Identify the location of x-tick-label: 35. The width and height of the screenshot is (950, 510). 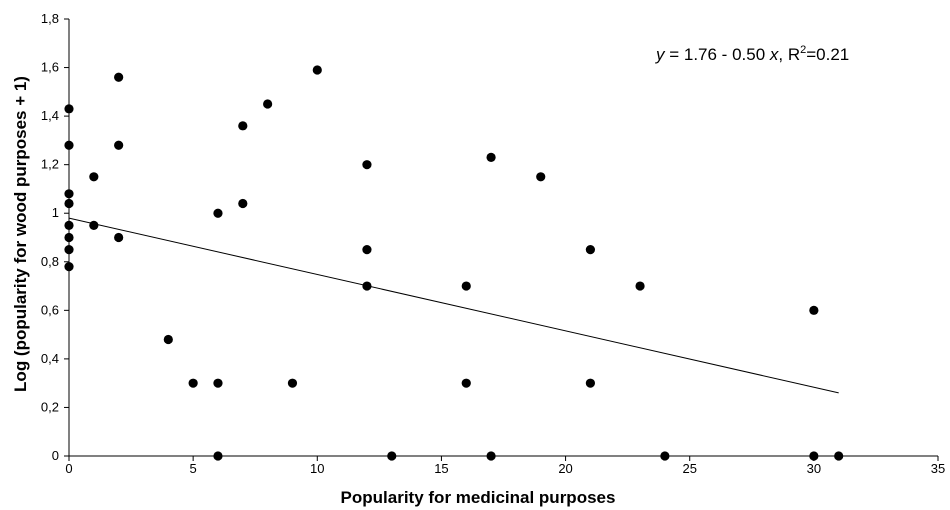
(938, 468).